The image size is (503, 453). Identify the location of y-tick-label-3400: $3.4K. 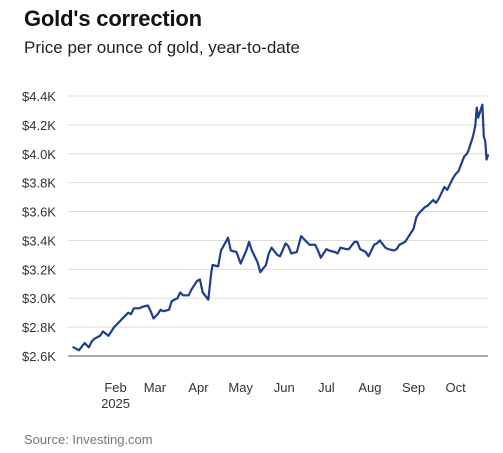
(39, 240).